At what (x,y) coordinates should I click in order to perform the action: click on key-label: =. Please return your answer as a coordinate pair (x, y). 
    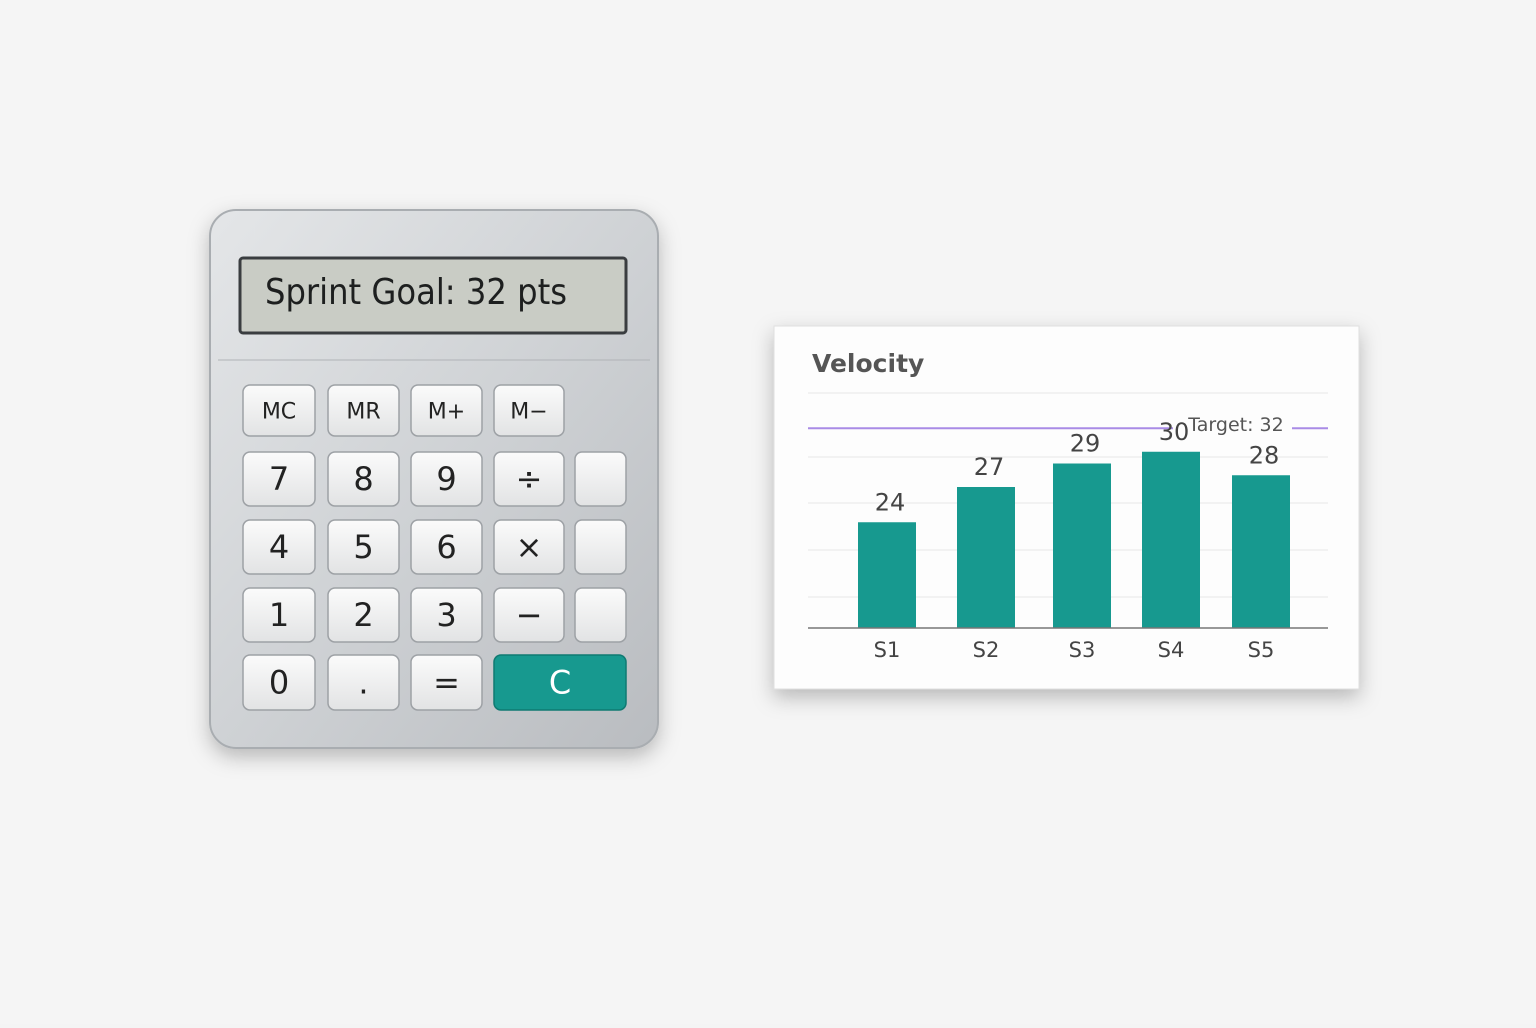
    Looking at the image, I should click on (446, 683).